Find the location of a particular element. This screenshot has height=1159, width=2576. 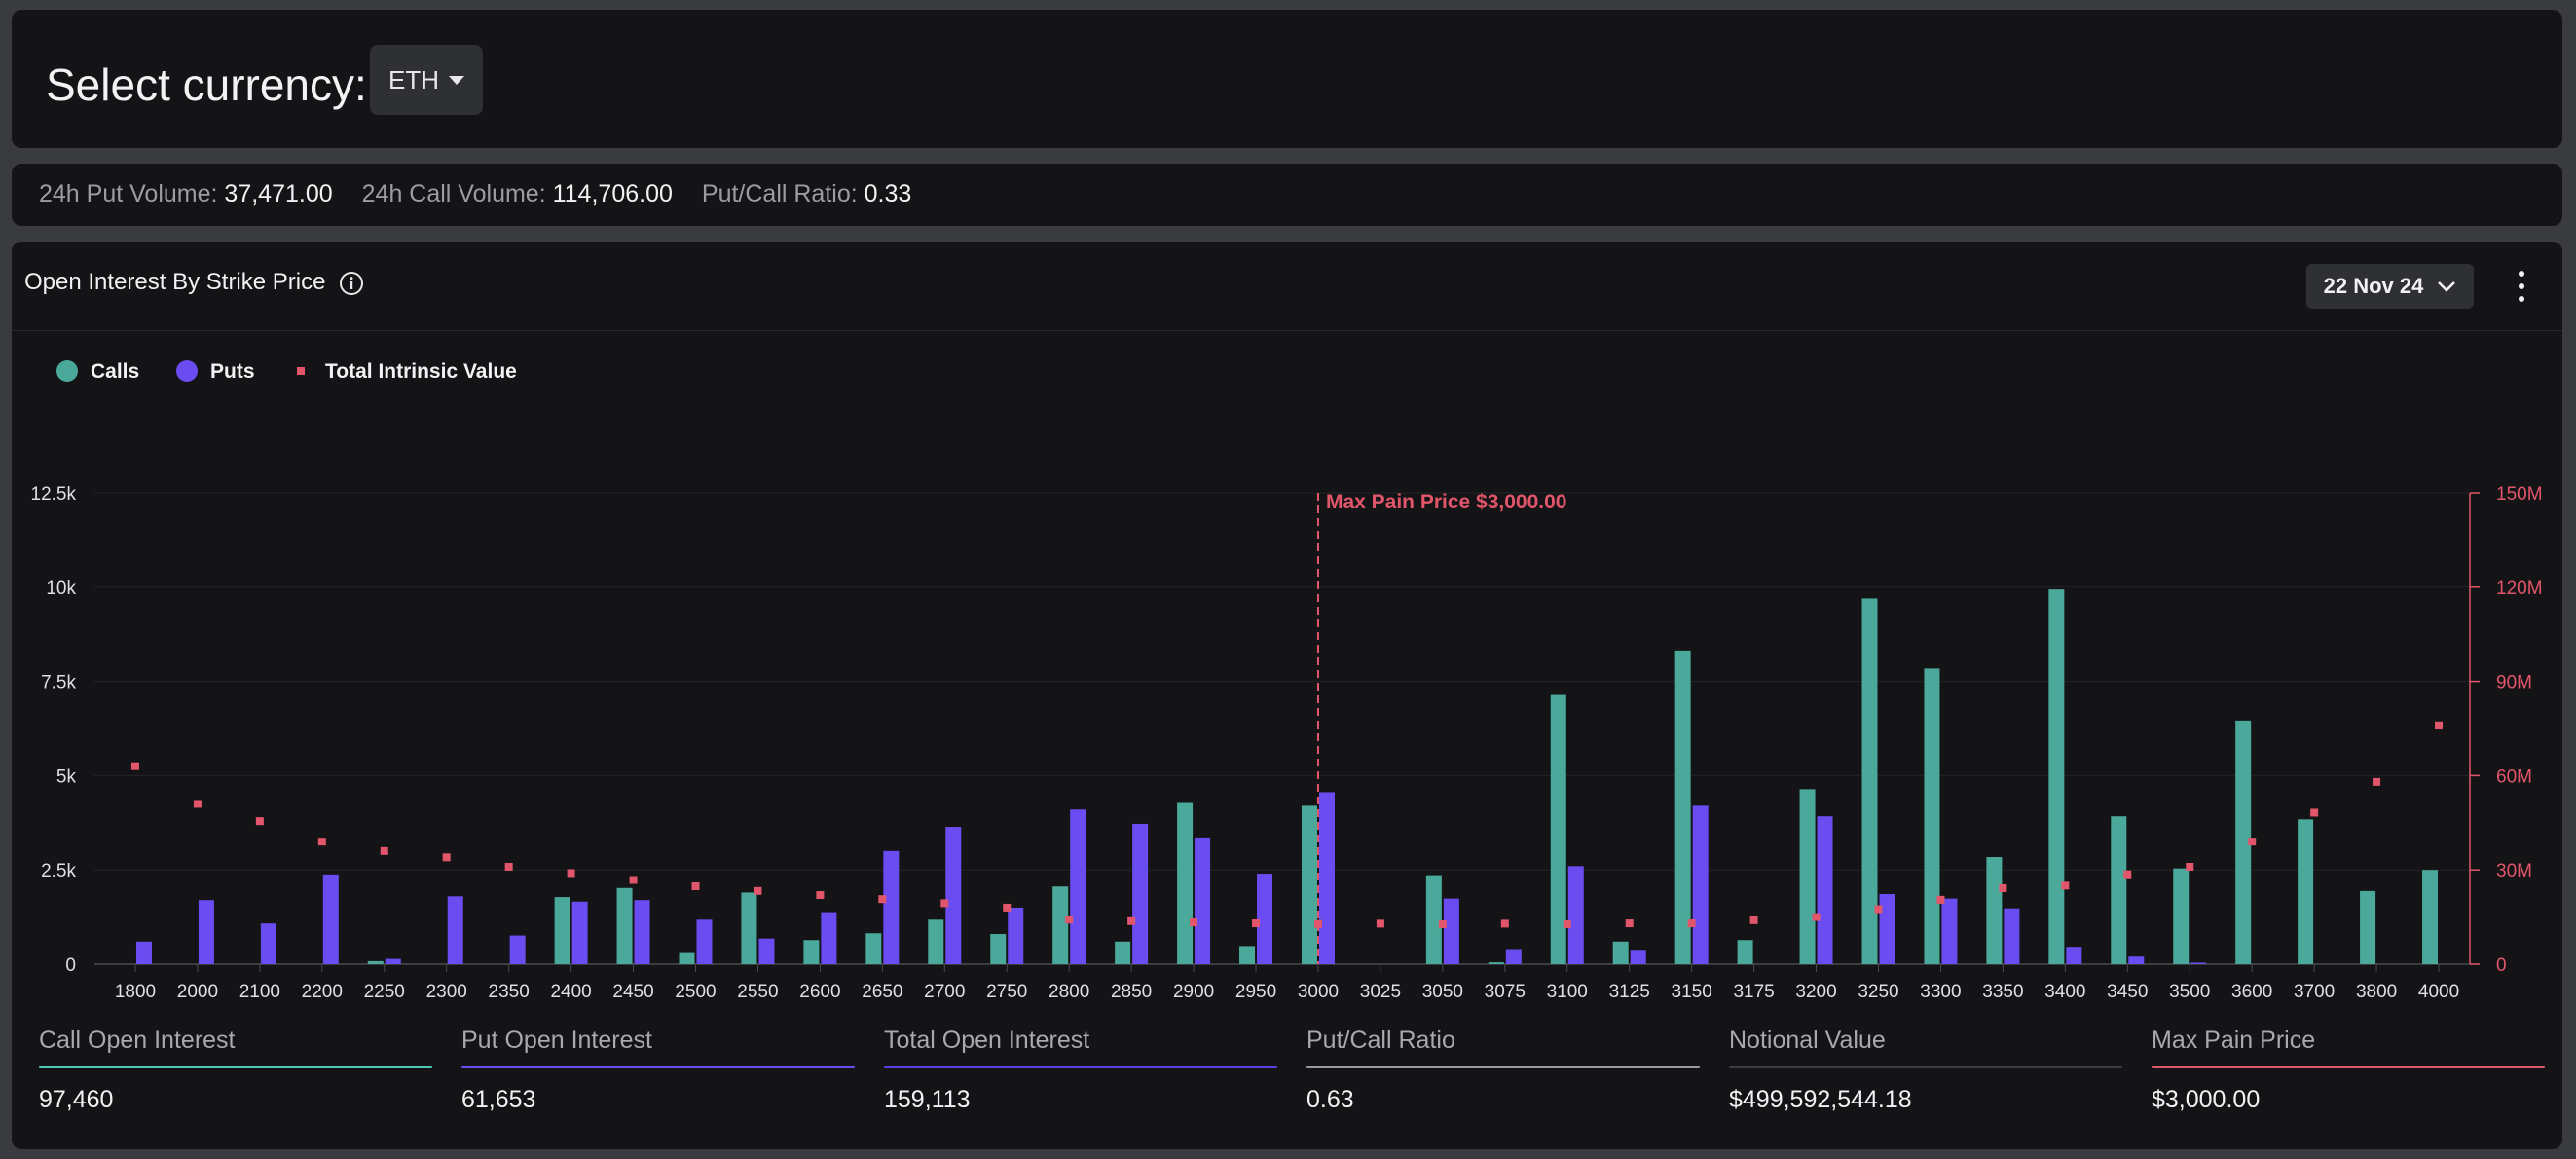

more-options-icon is located at coordinates (2521, 286).